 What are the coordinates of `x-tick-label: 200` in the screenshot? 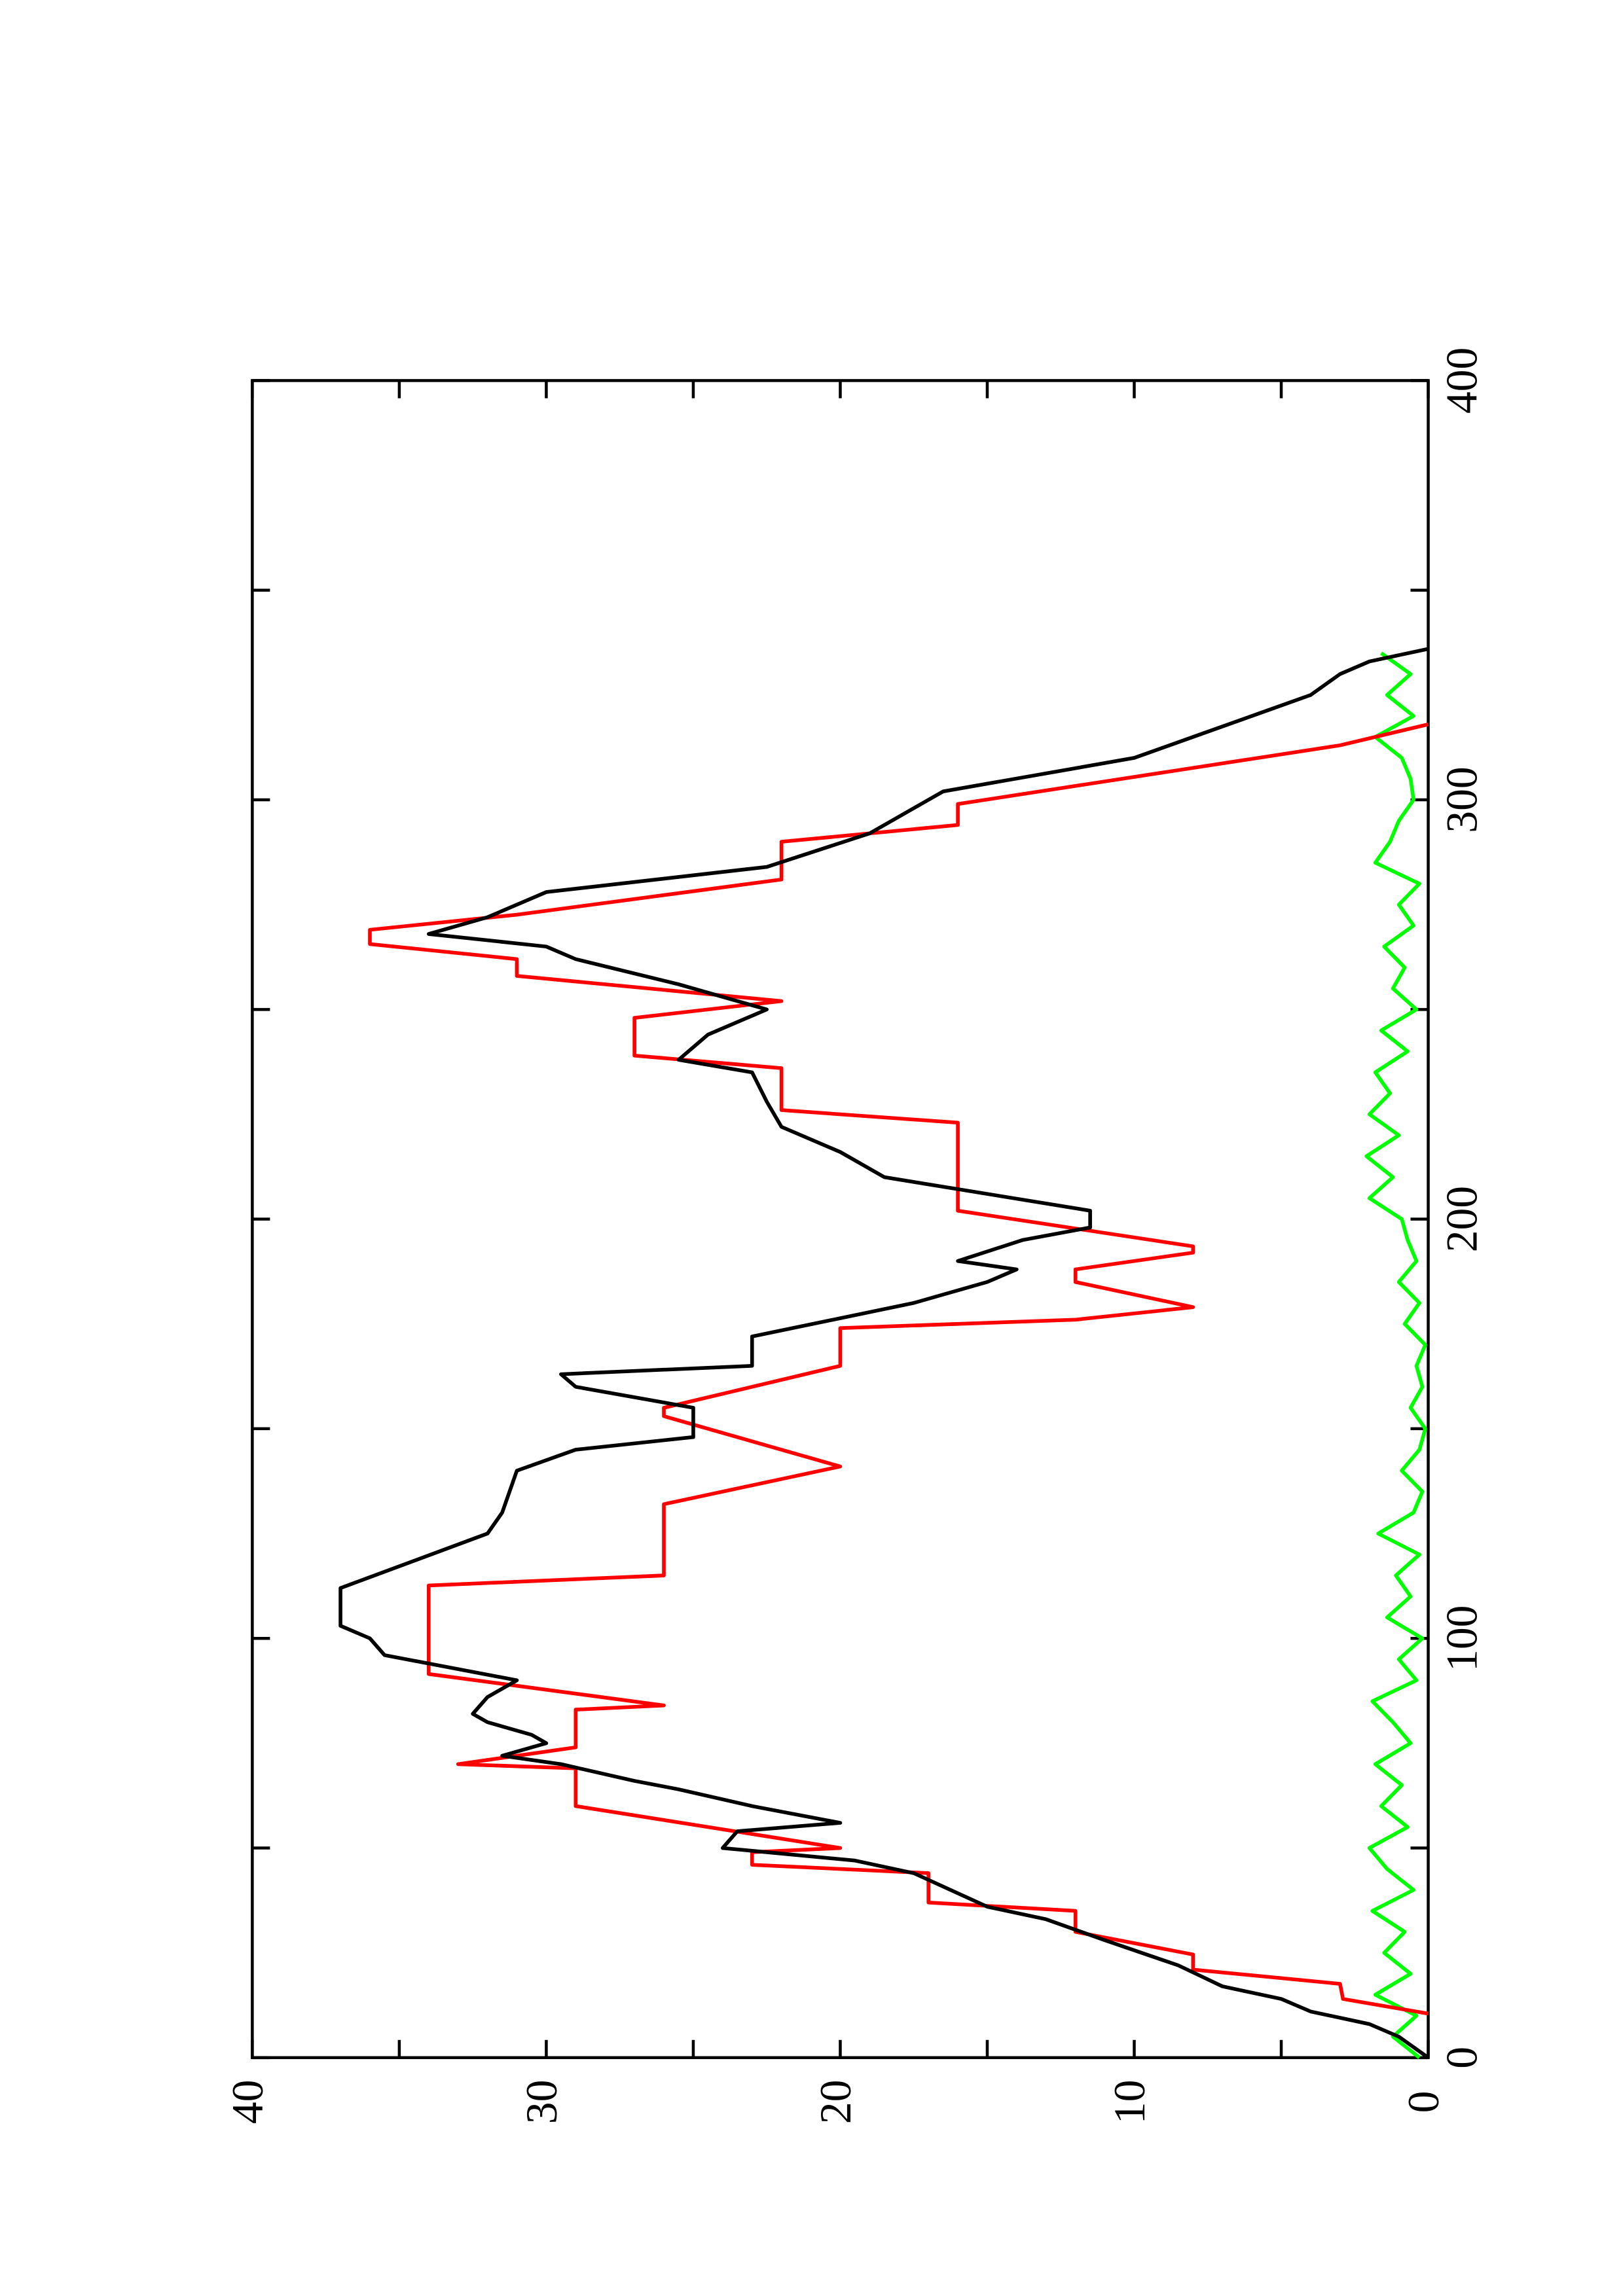 It's located at (1462, 1219).